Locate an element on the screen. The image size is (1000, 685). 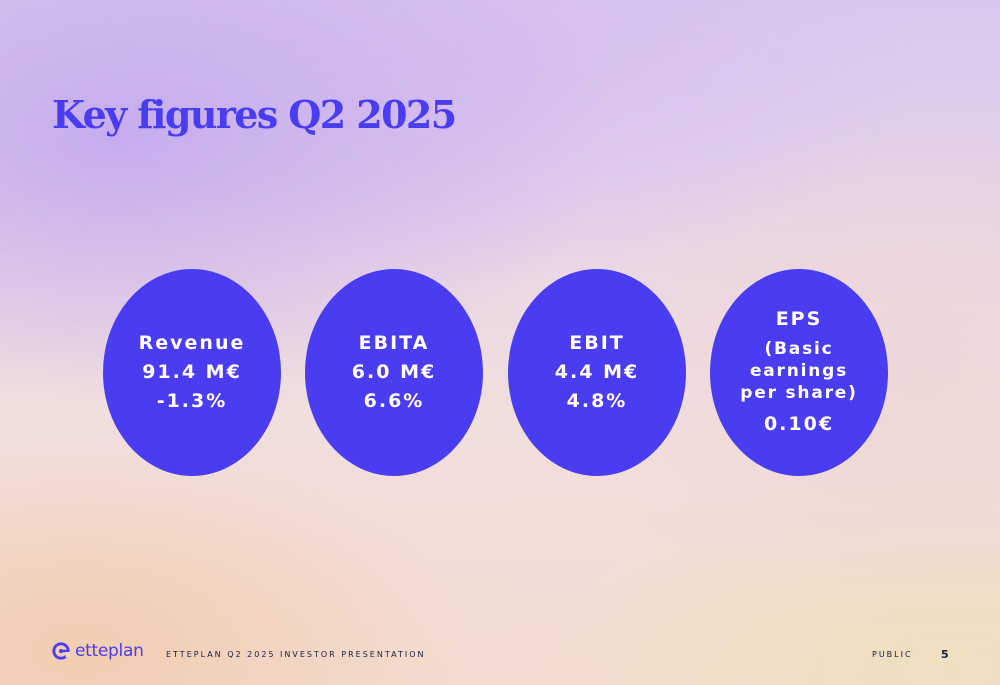
ebit-label: EBIT is located at coordinates (597, 343).